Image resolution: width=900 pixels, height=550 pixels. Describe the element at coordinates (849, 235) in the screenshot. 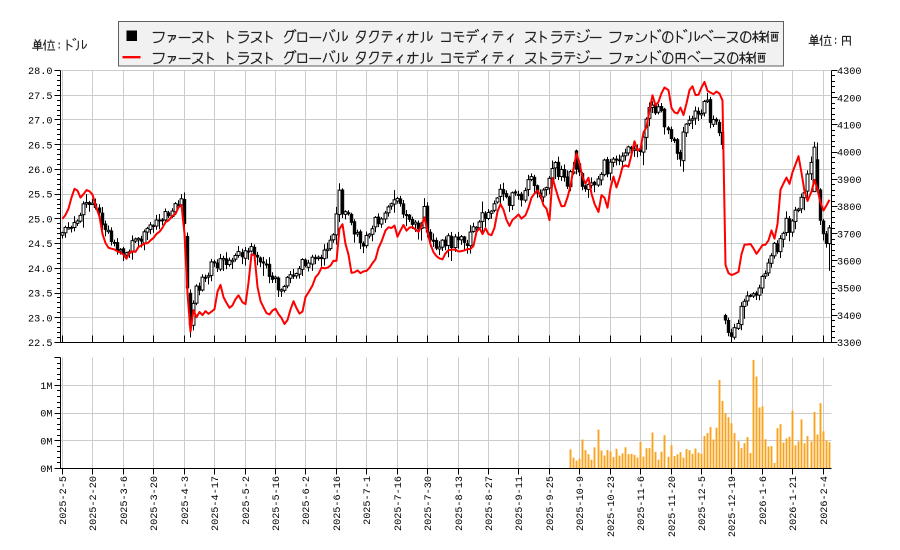

I see `svg-text: 3700` at that location.